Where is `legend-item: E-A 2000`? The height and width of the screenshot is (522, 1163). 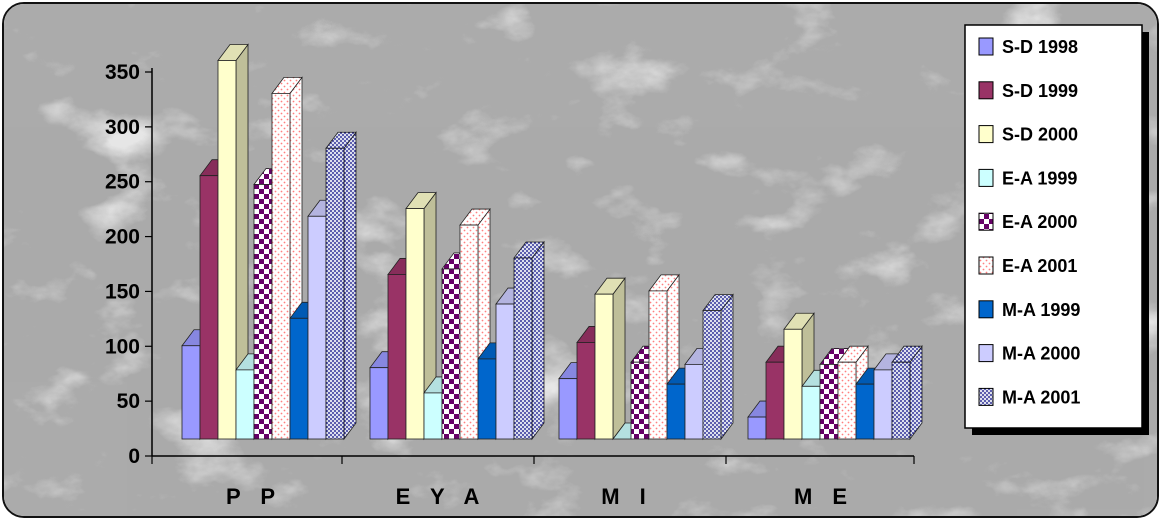
legend-item: E-A 2000 is located at coordinates (1027, 222).